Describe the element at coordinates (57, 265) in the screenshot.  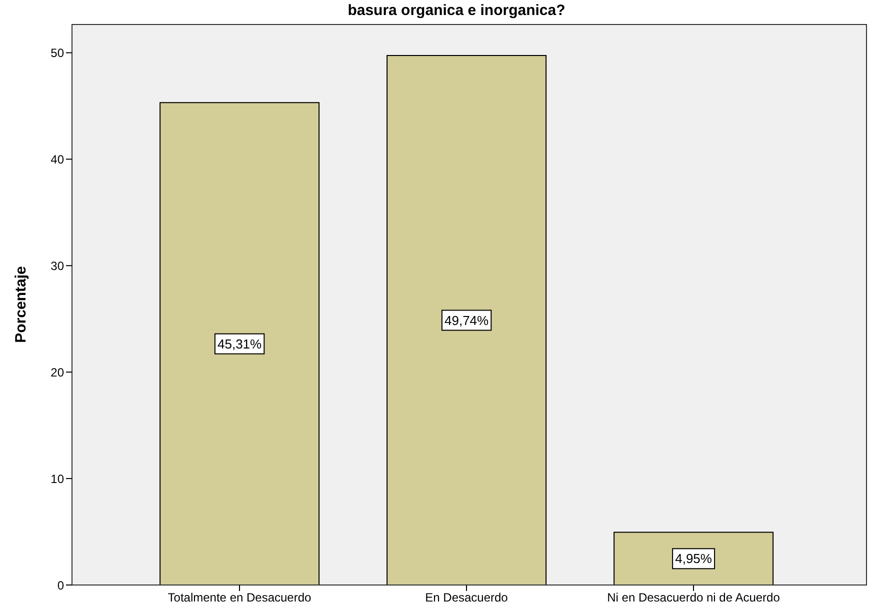
I see `y-tick-label: 30` at that location.